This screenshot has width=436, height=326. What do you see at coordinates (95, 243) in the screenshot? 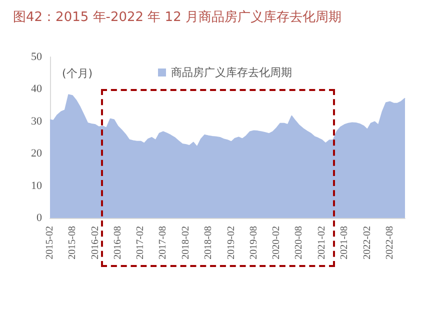
I see `x-tick-label: 2016-02` at bounding box center [95, 243].